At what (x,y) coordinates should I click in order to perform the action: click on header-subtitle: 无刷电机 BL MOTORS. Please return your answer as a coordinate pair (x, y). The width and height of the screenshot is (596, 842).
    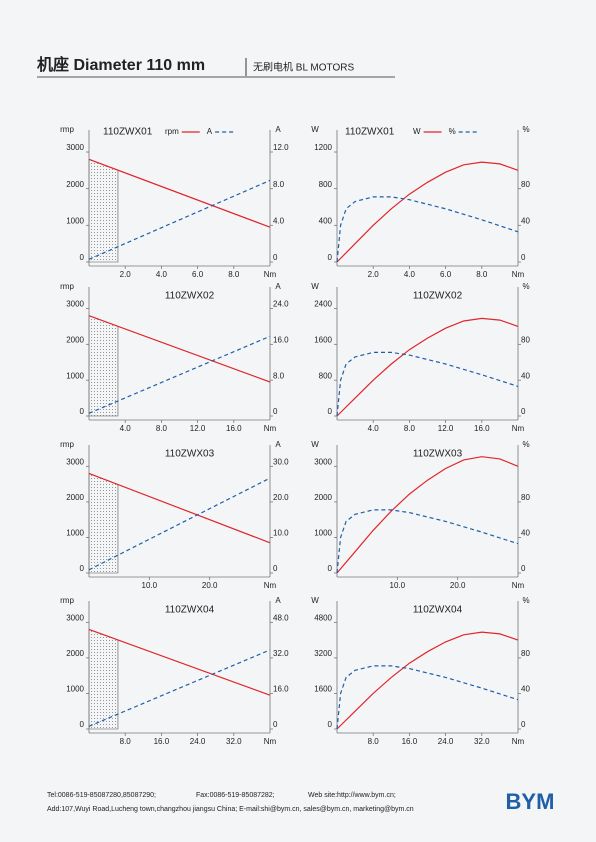
    Looking at the image, I should click on (303, 67).